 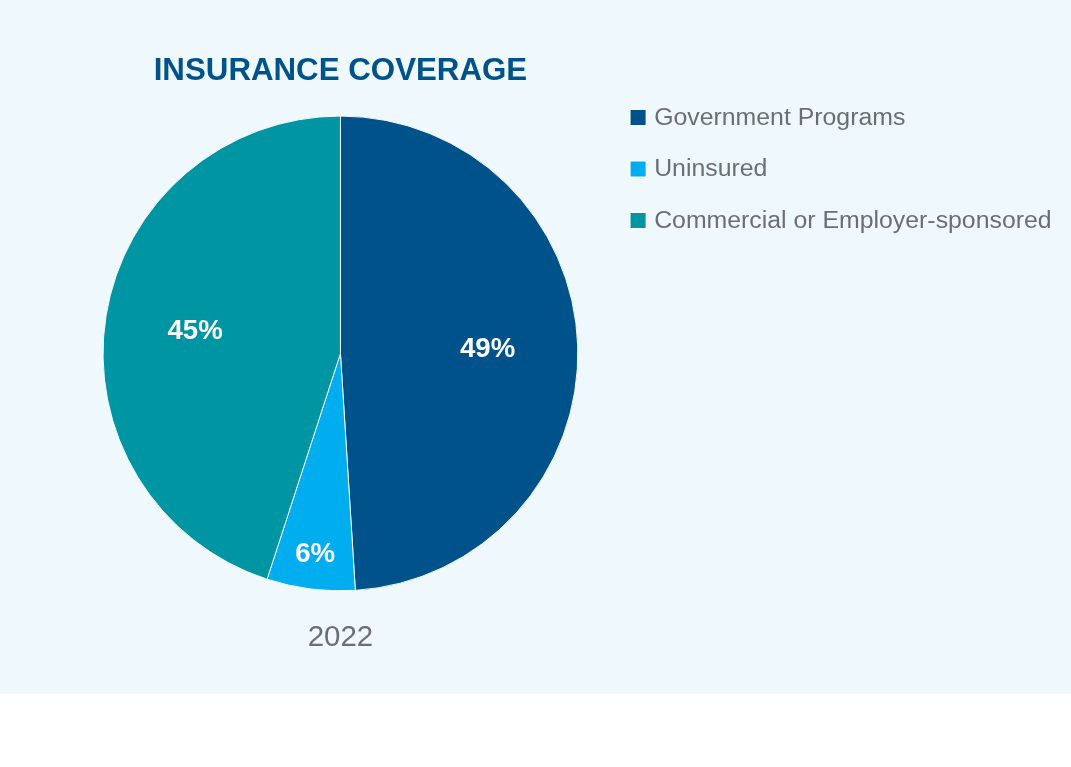 What do you see at coordinates (315, 552) in the screenshot?
I see `data-label: 6%` at bounding box center [315, 552].